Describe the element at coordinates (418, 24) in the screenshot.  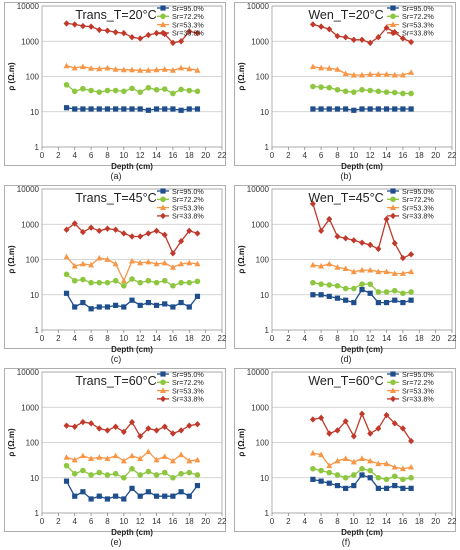
I see `legend-label: Sr=53.3%` at that location.